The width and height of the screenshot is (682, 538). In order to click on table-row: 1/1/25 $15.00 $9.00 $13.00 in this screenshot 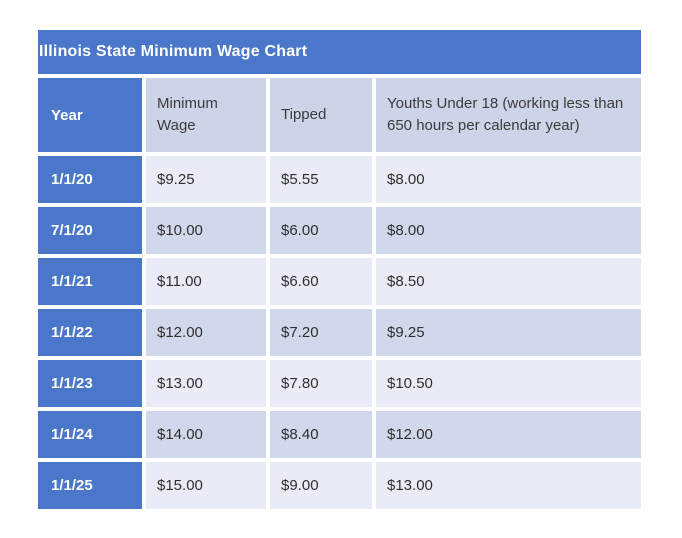, I will do `click(339, 485)`.